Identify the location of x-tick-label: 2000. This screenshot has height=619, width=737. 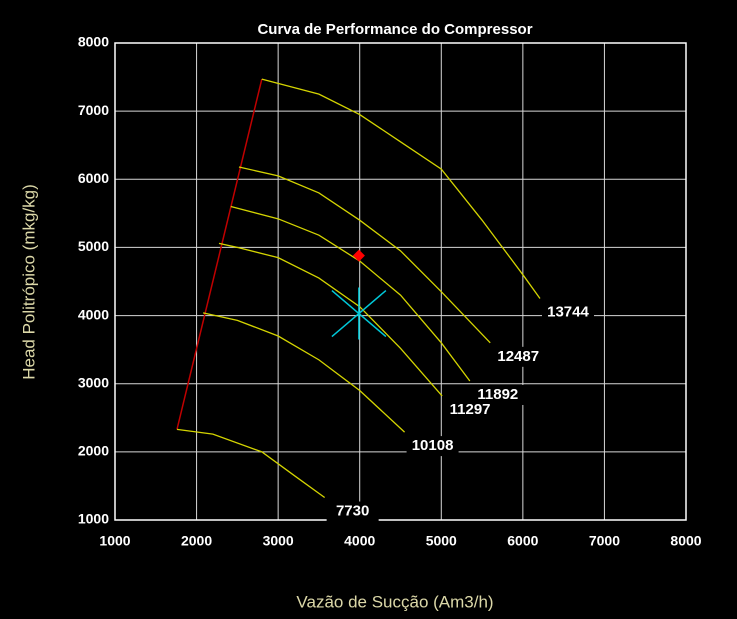
(196, 541).